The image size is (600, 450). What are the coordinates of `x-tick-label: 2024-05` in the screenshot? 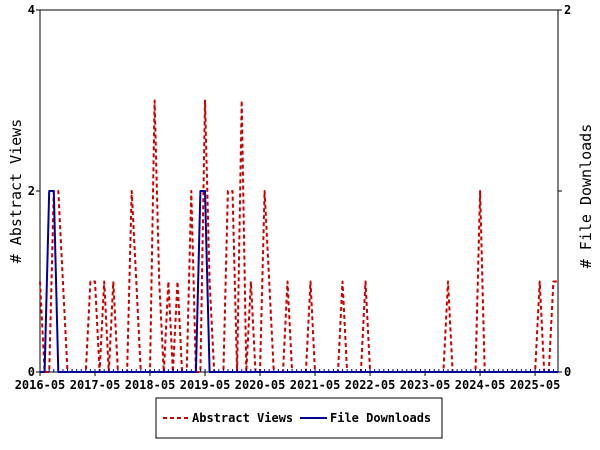 It's located at (480, 385).